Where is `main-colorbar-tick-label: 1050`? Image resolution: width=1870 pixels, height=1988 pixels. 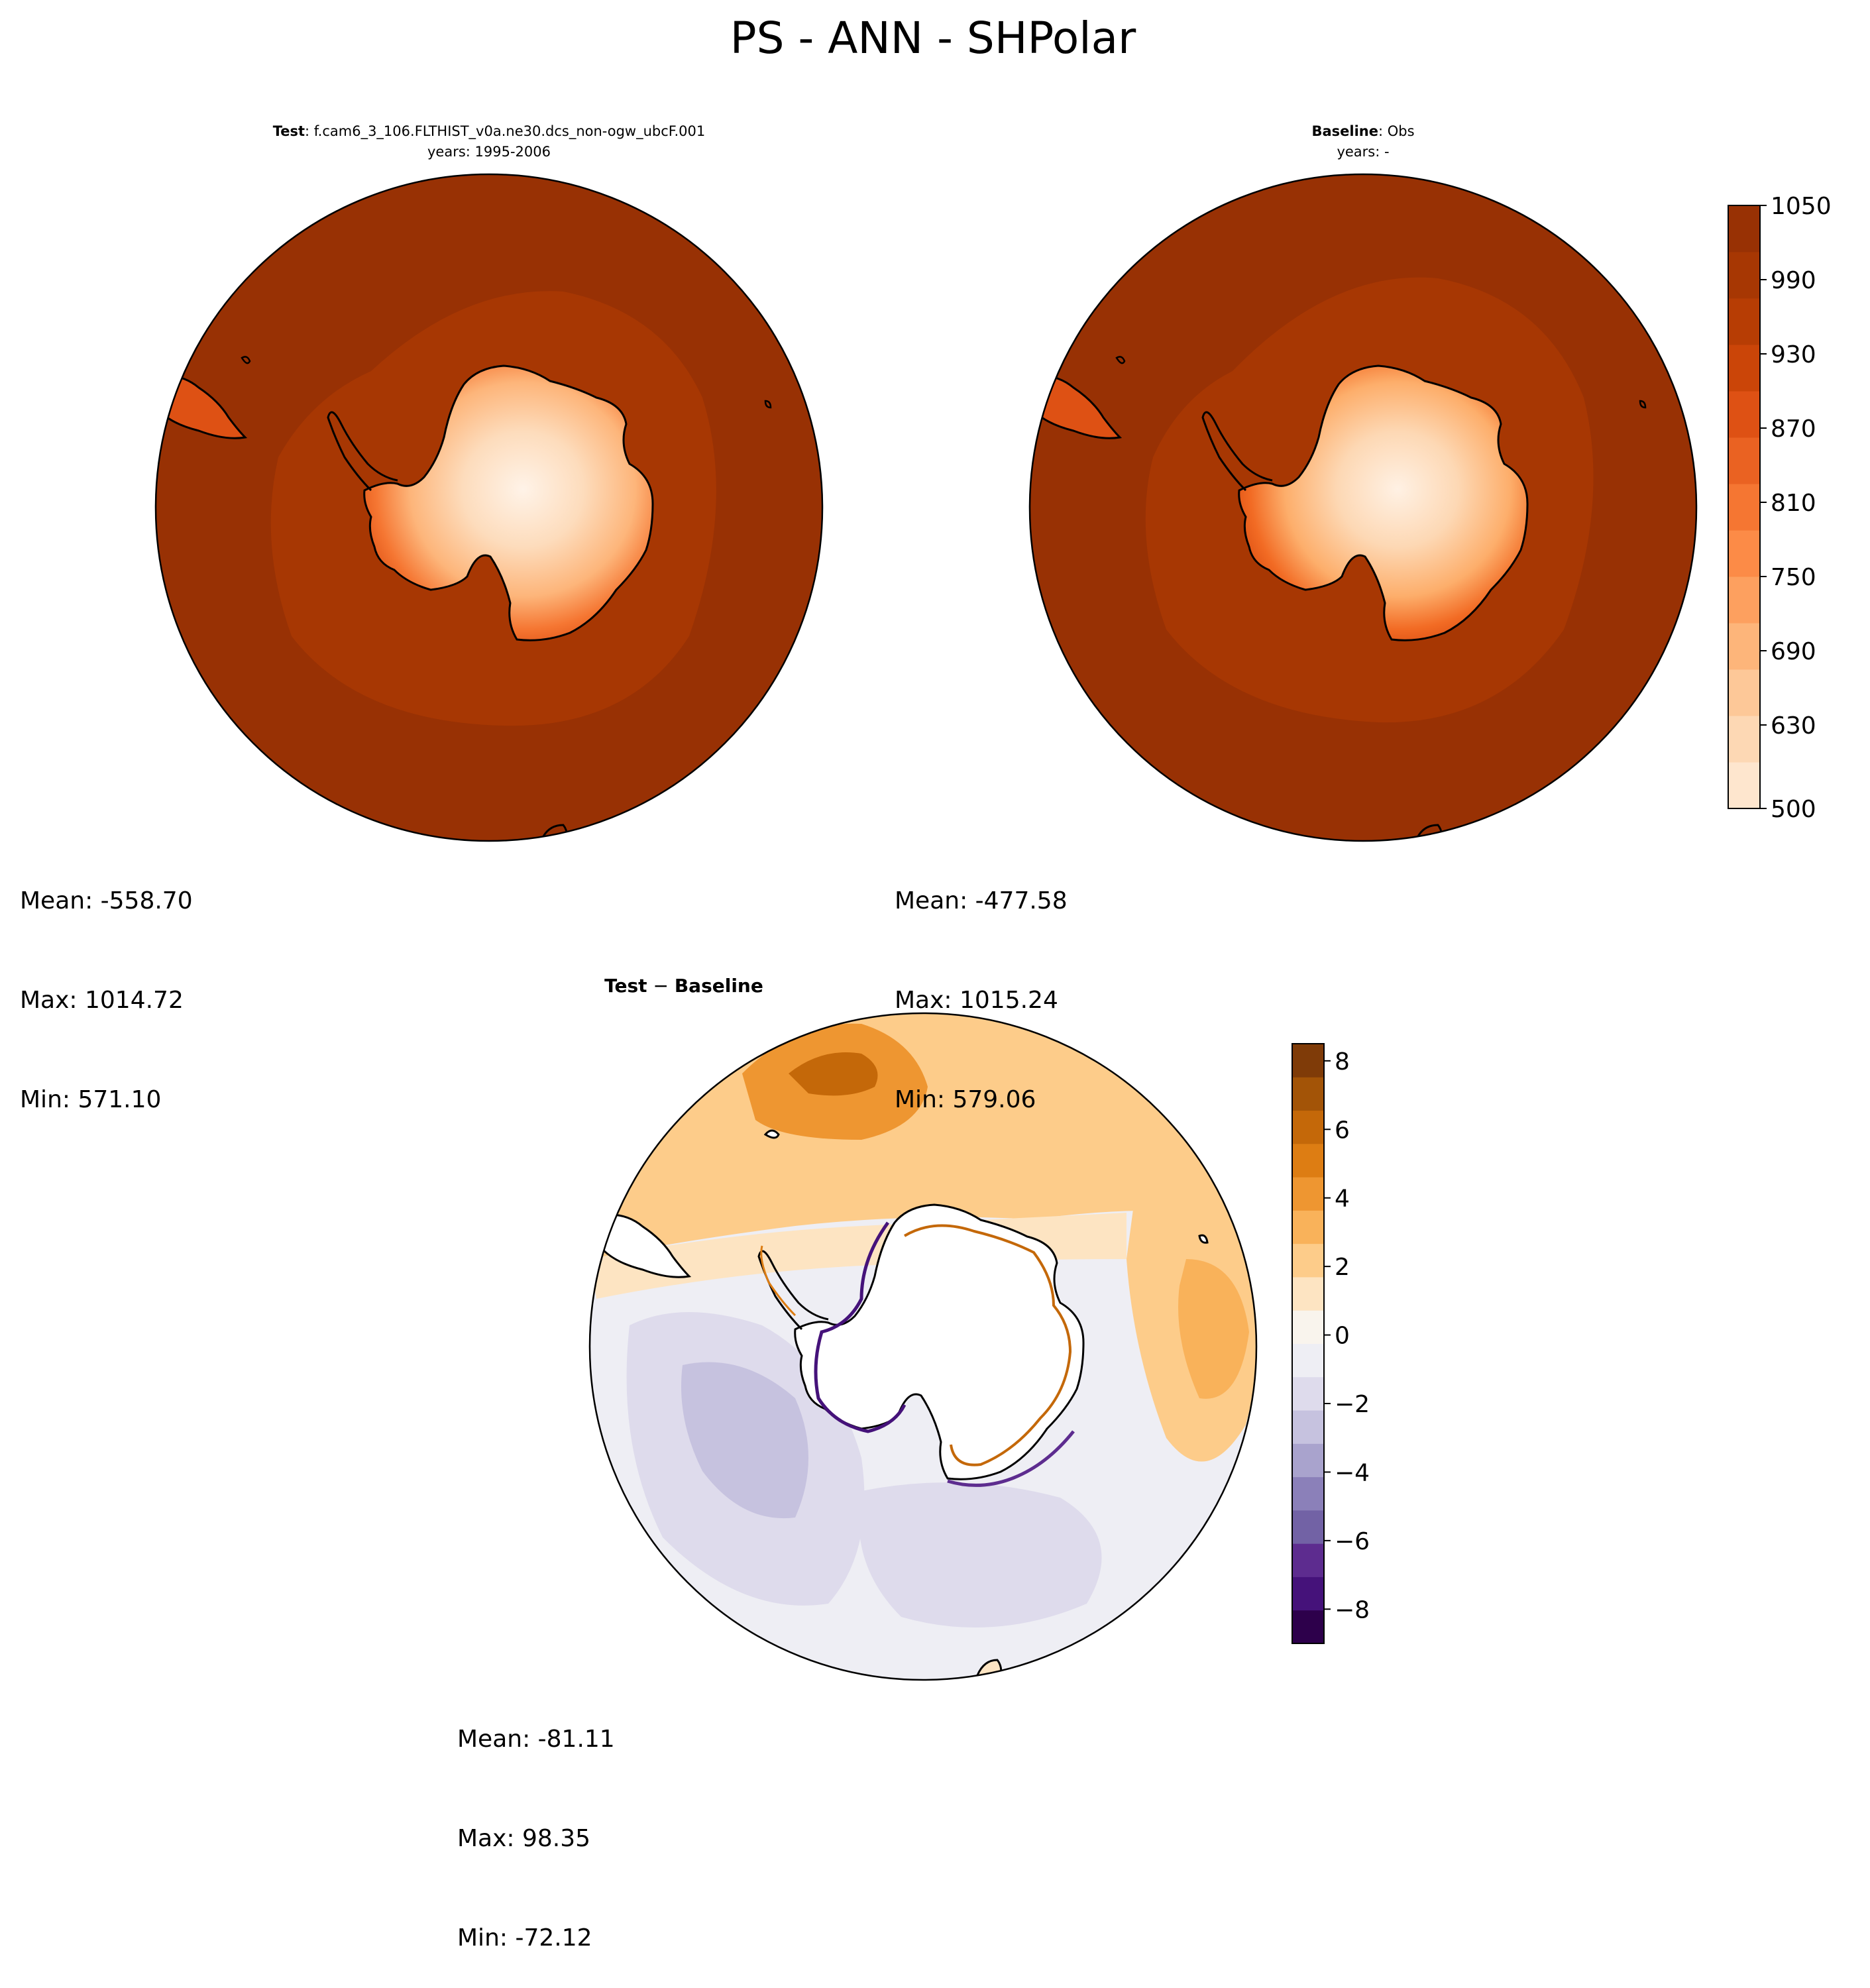
main-colorbar-tick-label: 1050 is located at coordinates (1801, 206).